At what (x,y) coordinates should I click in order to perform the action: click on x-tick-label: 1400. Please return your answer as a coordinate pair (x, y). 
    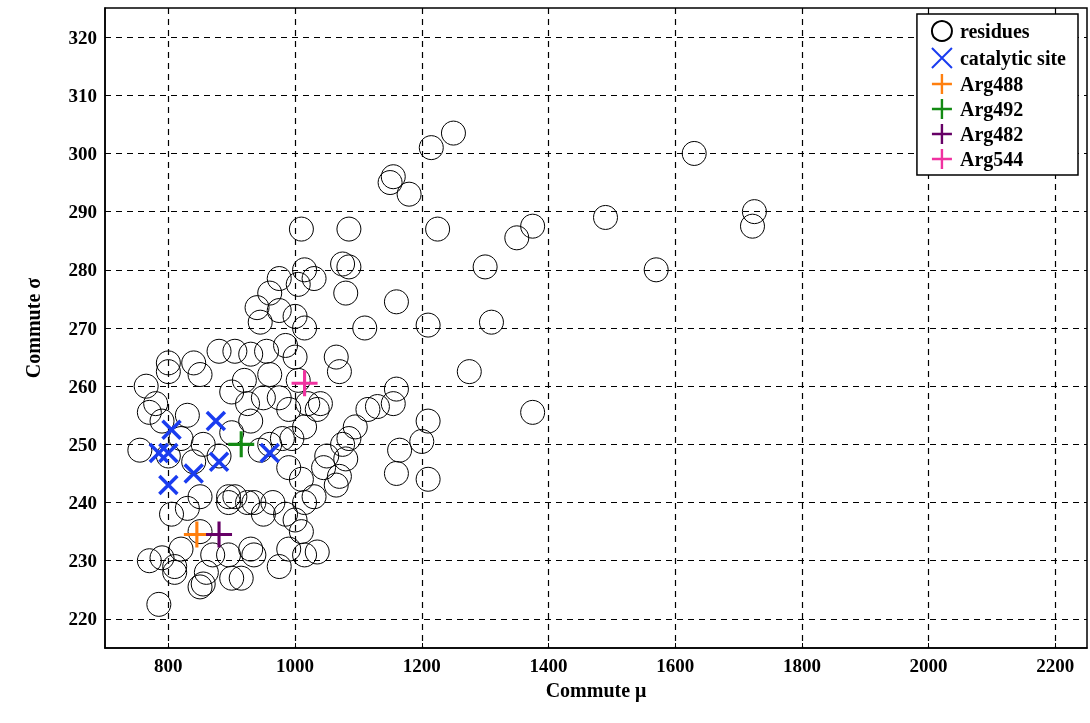
    Looking at the image, I should click on (548, 665).